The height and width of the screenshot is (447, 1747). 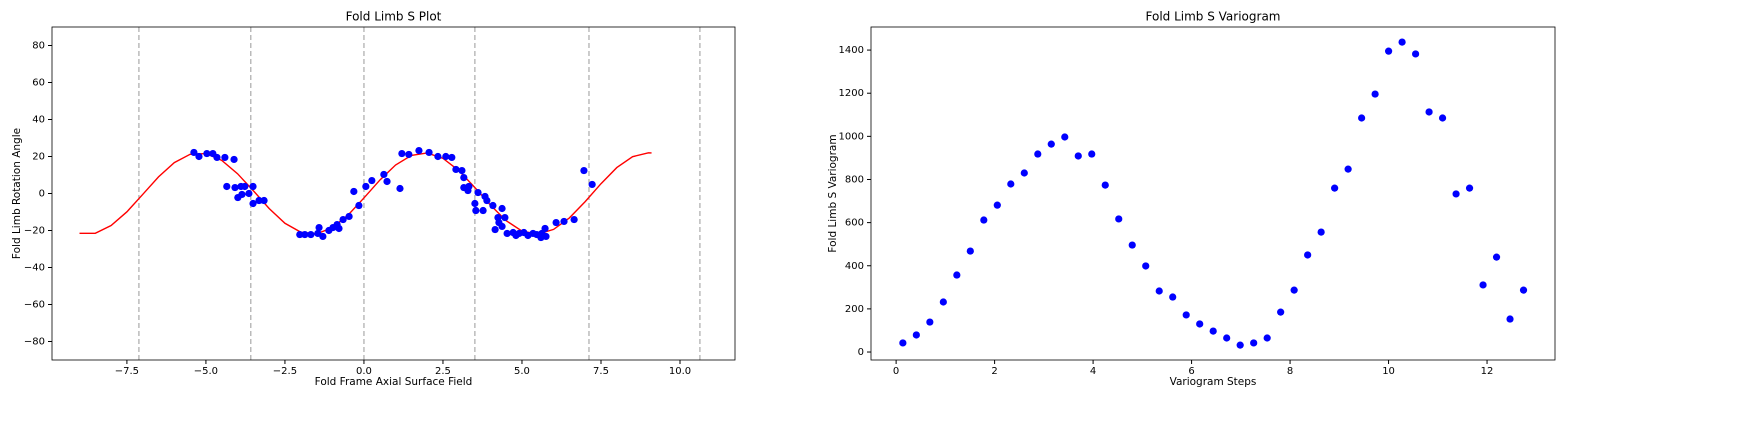 What do you see at coordinates (42, 194) in the screenshot?
I see `y-tick-label: 0` at bounding box center [42, 194].